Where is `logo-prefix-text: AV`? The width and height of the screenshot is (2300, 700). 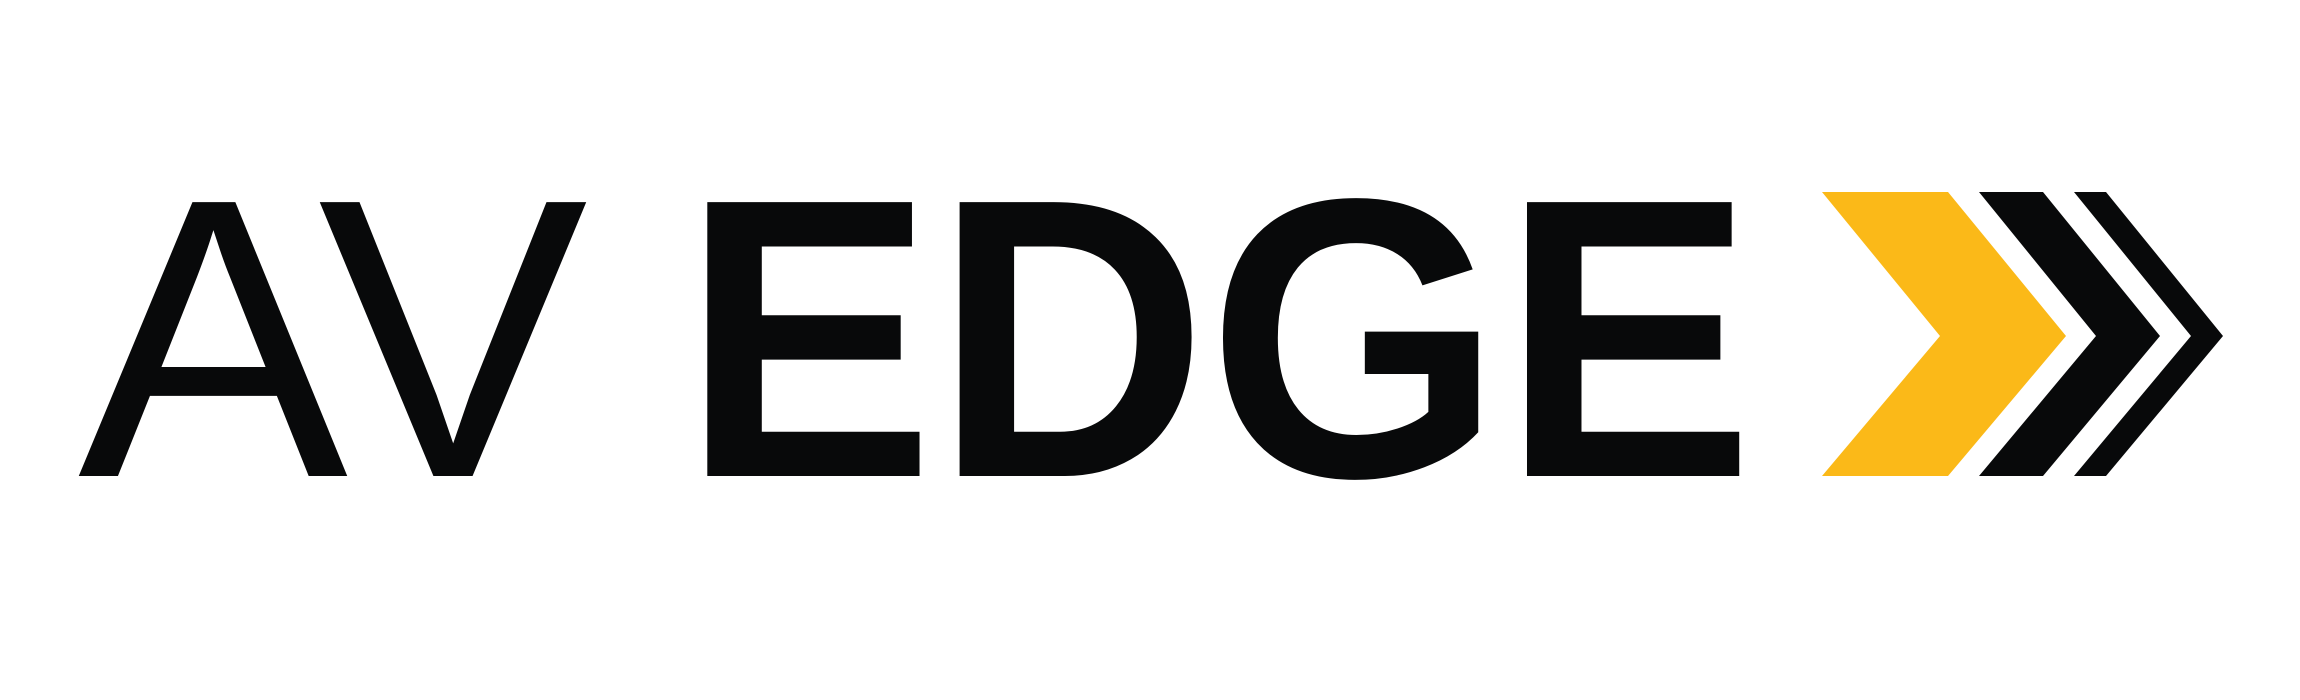 logo-prefix-text: AV is located at coordinates (334, 339).